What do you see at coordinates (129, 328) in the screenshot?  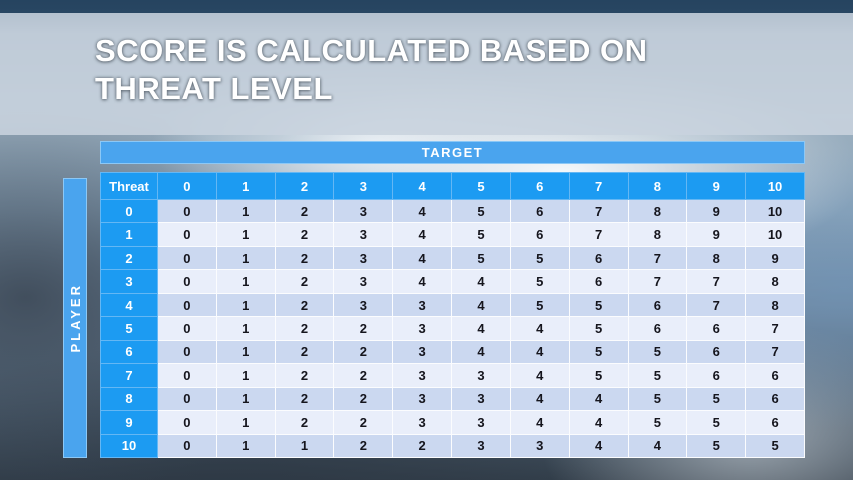 I see `threat-row-header: 5` at bounding box center [129, 328].